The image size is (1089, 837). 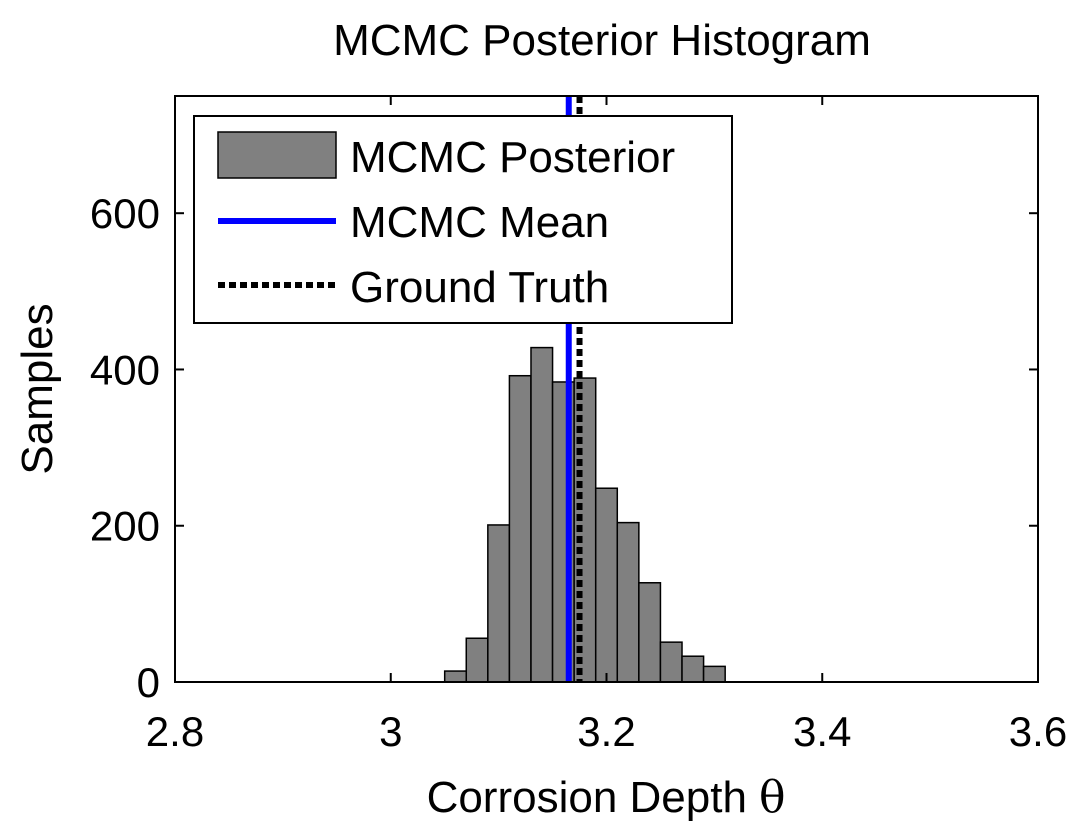 What do you see at coordinates (1038, 731) in the screenshot?
I see `x-tick-label: 3.6` at bounding box center [1038, 731].